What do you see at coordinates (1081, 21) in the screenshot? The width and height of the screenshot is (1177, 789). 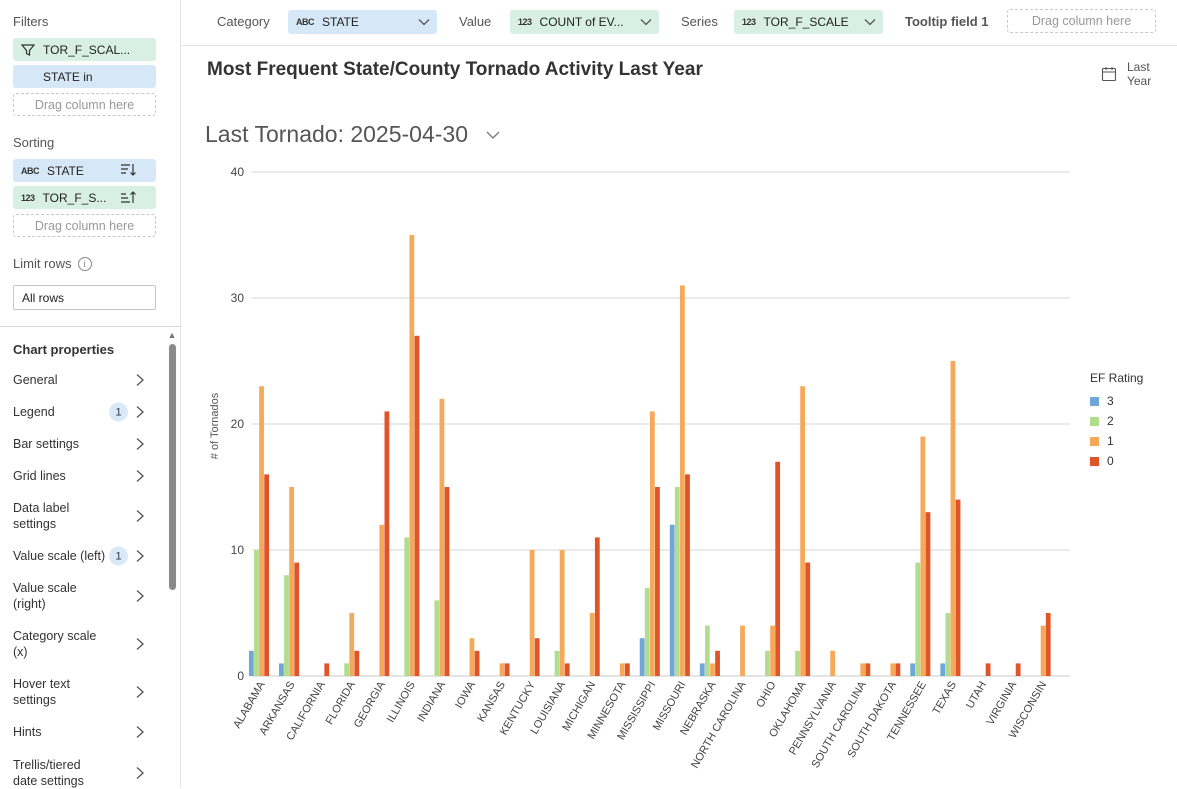 I see `tooltip-drop-zone: Drag column here` at bounding box center [1081, 21].